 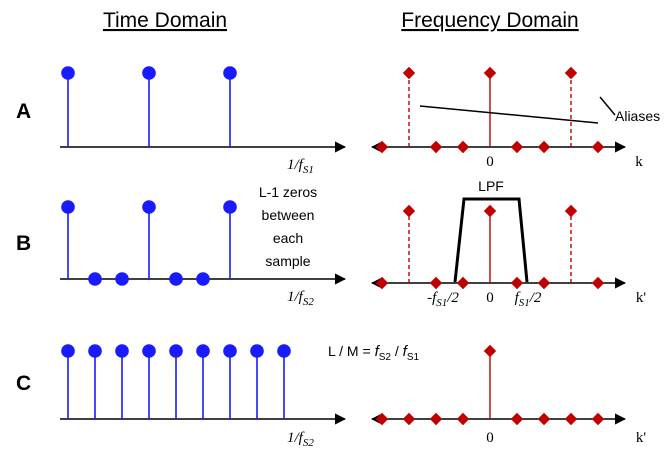 What do you see at coordinates (23, 111) in the screenshot?
I see `row-label-a: A` at bounding box center [23, 111].